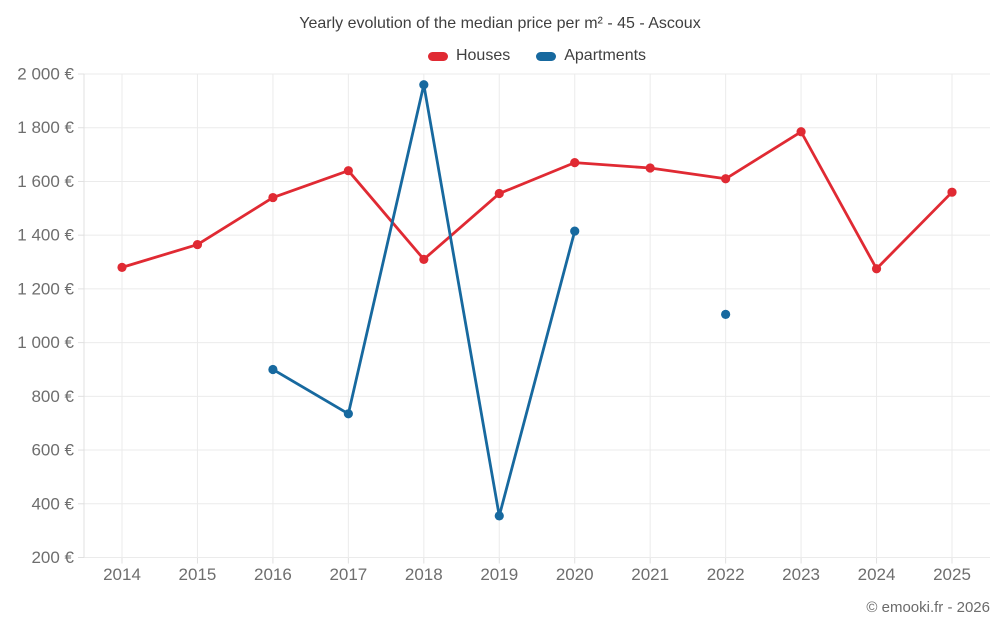 The image size is (1000, 625). What do you see at coordinates (483, 55) in the screenshot?
I see `legend-label-houses: Houses` at bounding box center [483, 55].